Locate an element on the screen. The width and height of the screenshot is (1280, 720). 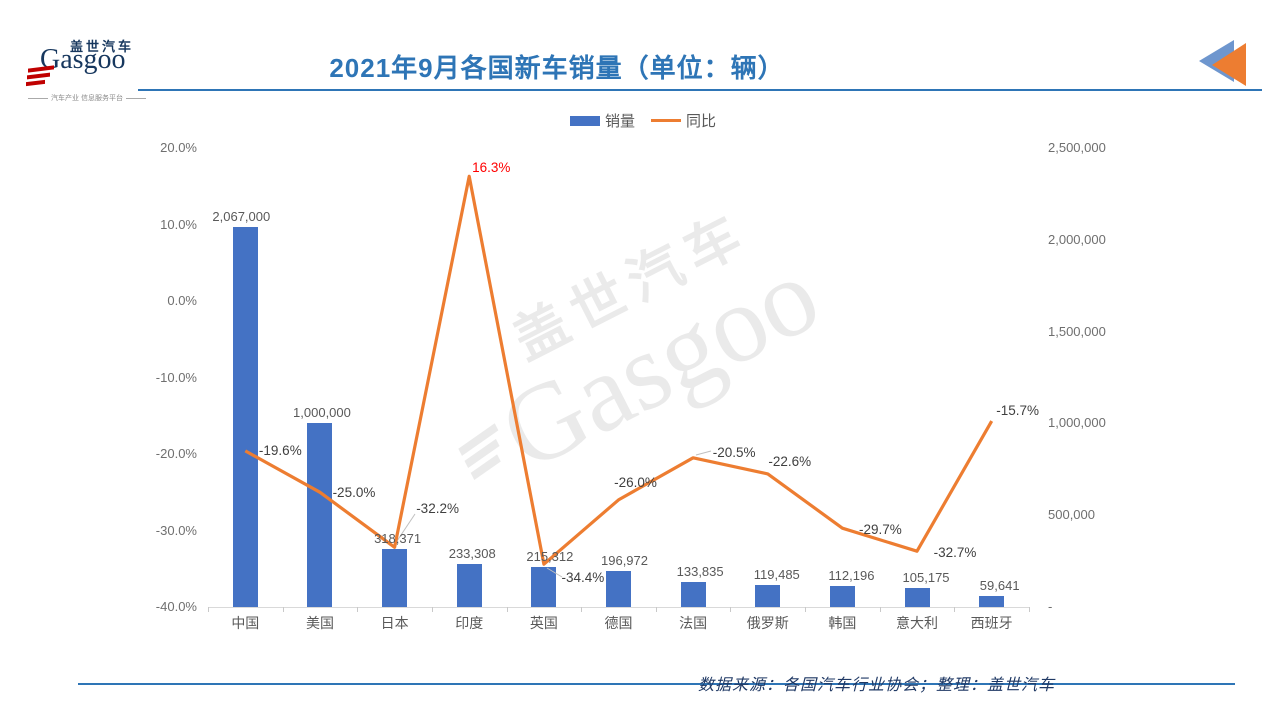
category-label: 西班牙 is located at coordinates (991, 623).